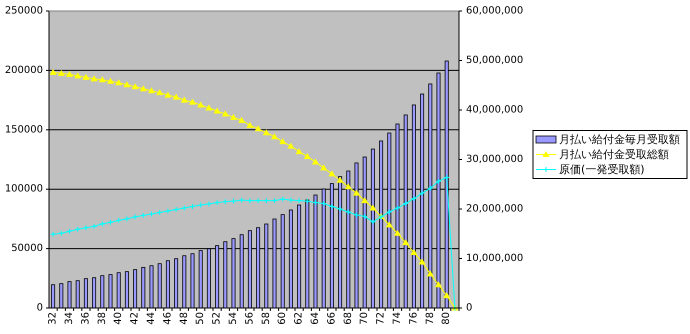 The image size is (690, 334). I want to click on y-tick-label: 150000, so click(23, 130).